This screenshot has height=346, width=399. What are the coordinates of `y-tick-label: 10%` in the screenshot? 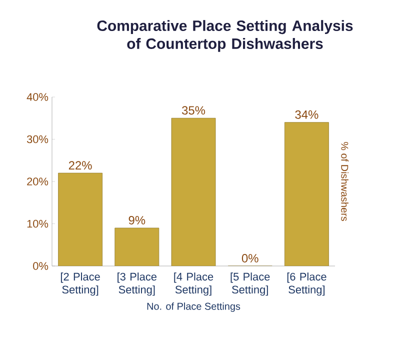 It's located at (37, 224).